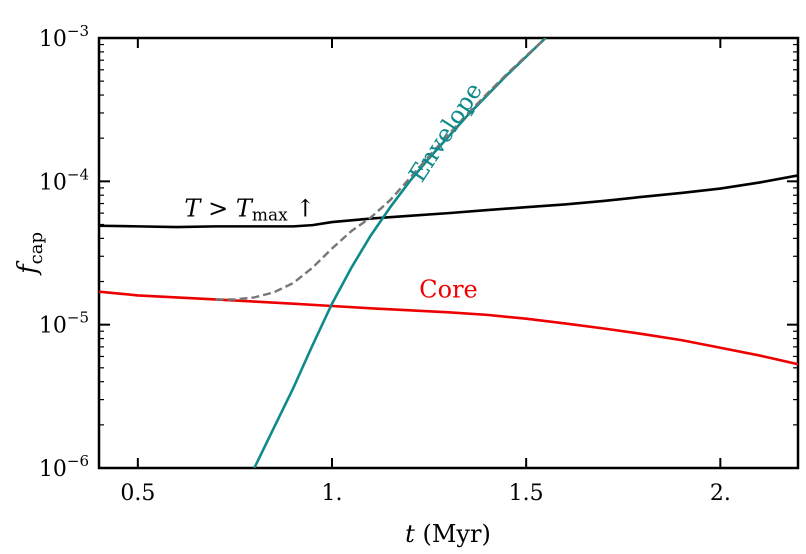 The width and height of the screenshot is (806, 554). Describe the element at coordinates (78, 318) in the screenshot. I see `y-tick-label-exp-1: −5` at that location.